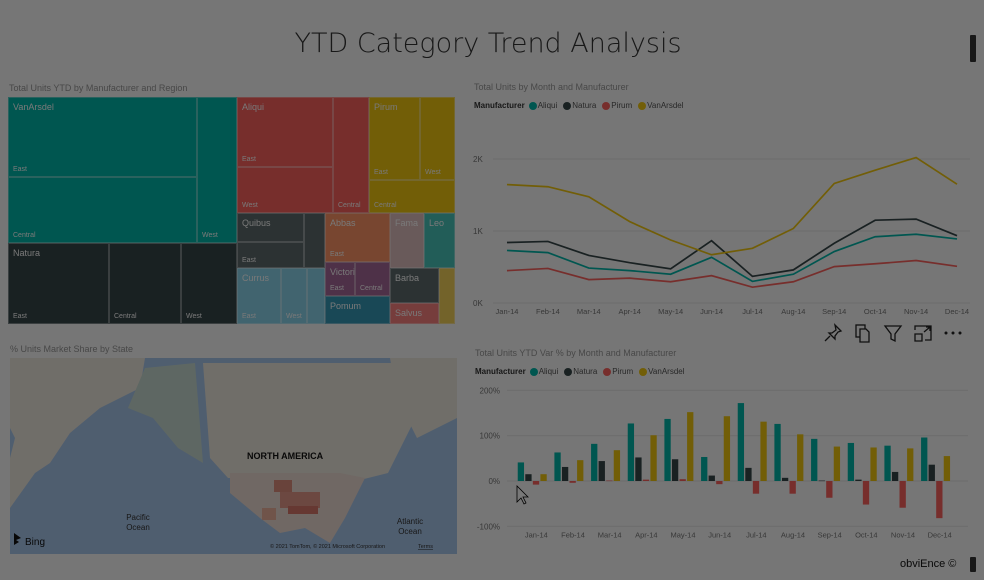  I want to click on treemap-cell-victoria: Central, so click(372, 279).